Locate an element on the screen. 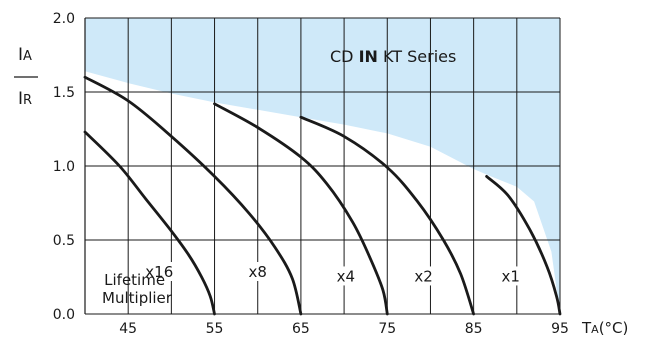 The image size is (654, 341). y-tick-label: 2.0 is located at coordinates (64, 19).